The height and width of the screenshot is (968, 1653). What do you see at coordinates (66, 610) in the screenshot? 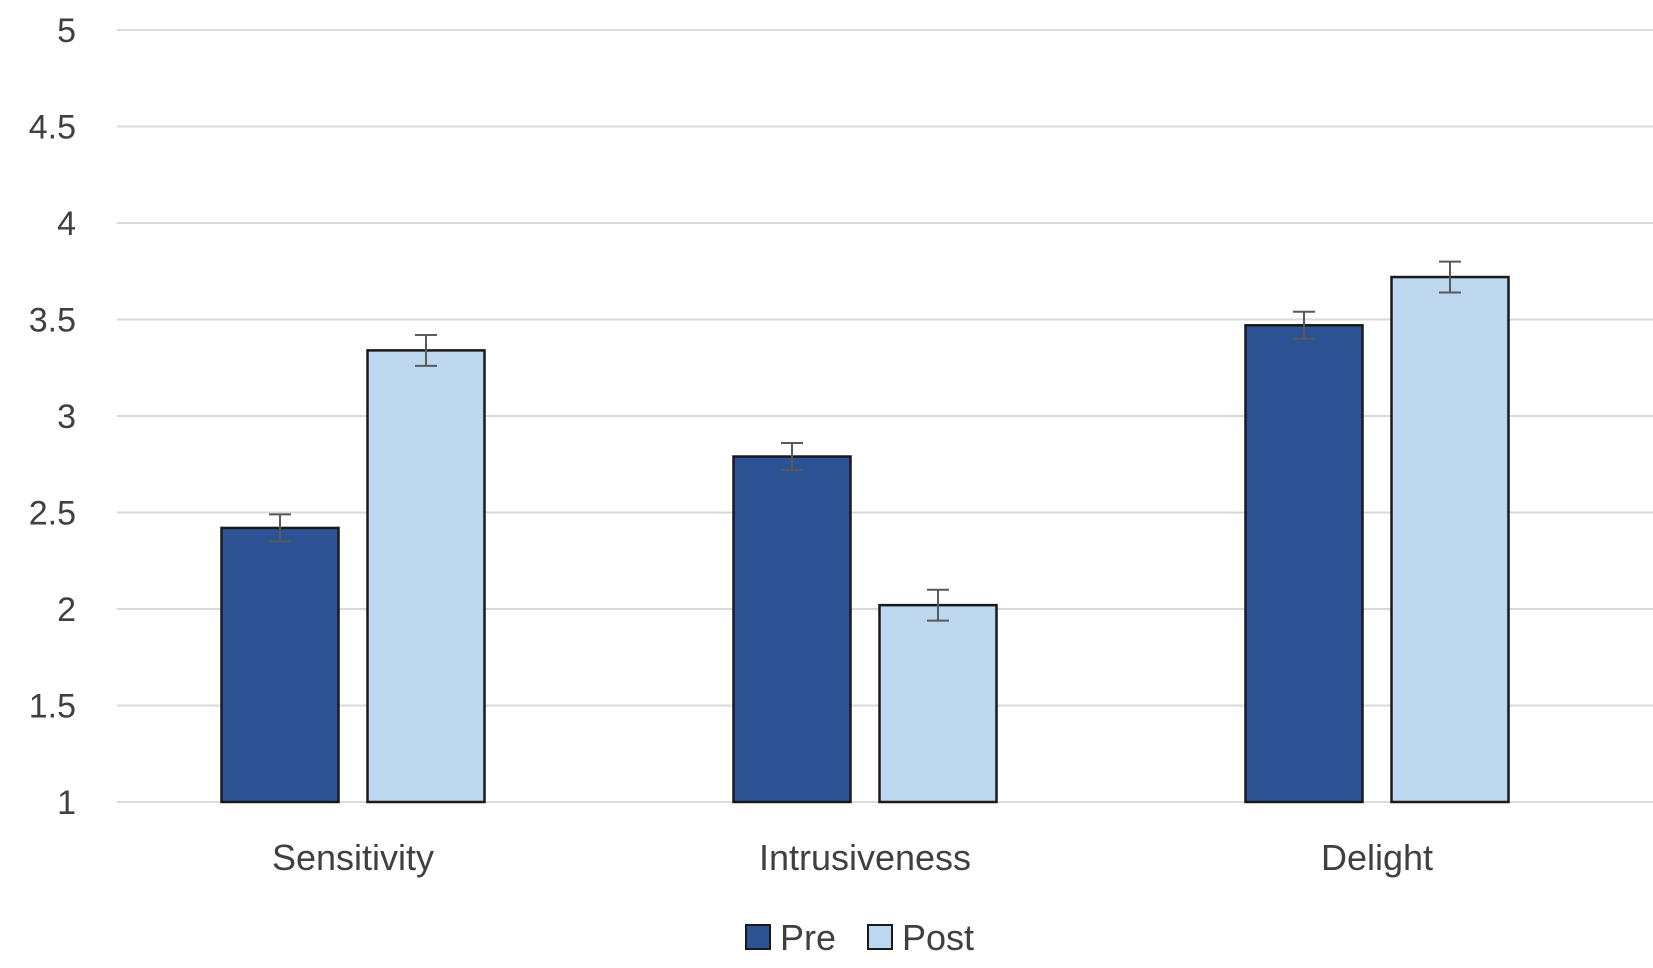
I see `y-tick-label: 2` at bounding box center [66, 610].